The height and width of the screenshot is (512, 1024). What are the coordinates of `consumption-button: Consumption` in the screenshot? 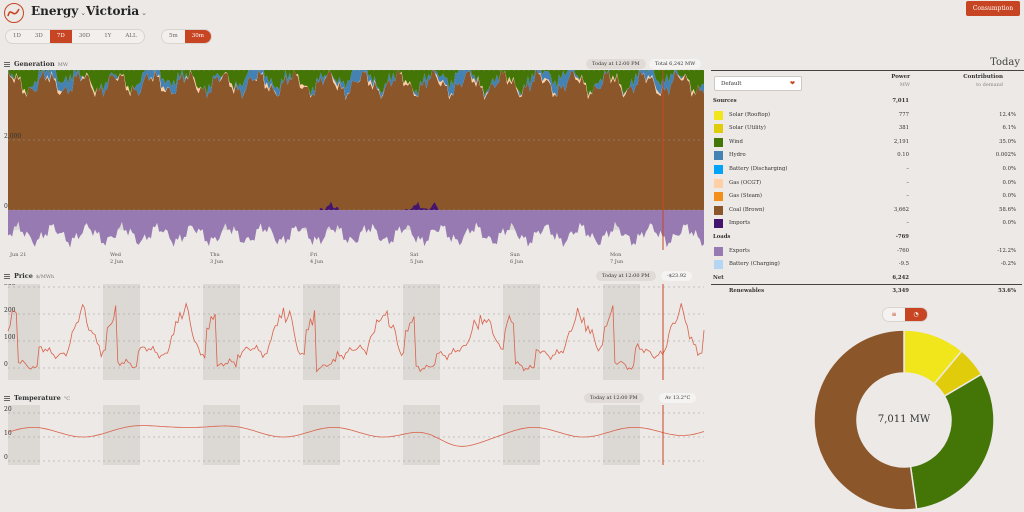 It's located at (993, 8).